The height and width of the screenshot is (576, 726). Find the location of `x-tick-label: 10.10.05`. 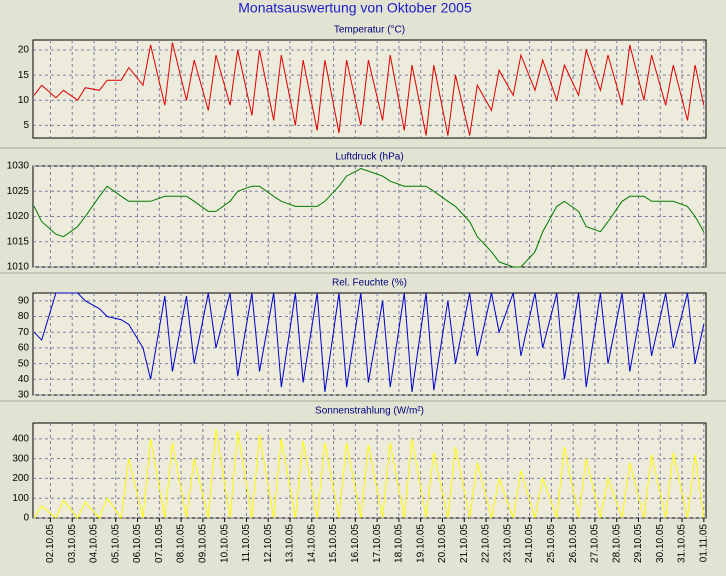

x-tick-label: 10.10.05 is located at coordinates (224, 543).